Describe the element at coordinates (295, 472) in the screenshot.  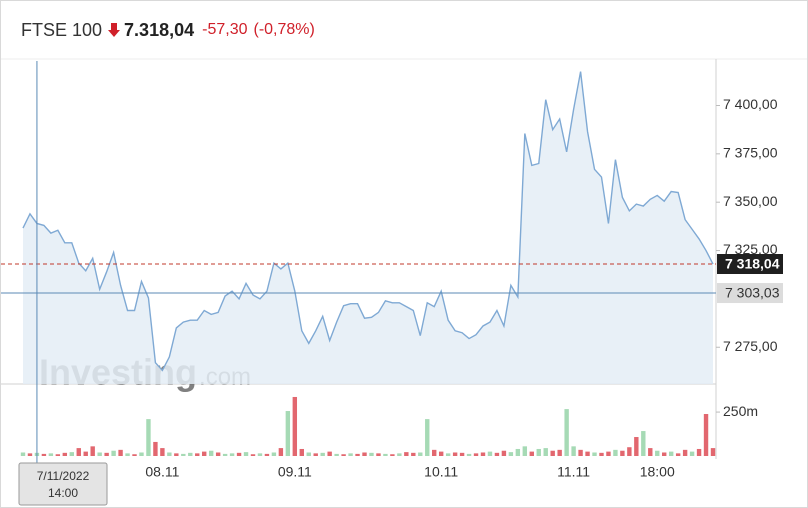
I see `x-tick-label: 09.11` at that location.